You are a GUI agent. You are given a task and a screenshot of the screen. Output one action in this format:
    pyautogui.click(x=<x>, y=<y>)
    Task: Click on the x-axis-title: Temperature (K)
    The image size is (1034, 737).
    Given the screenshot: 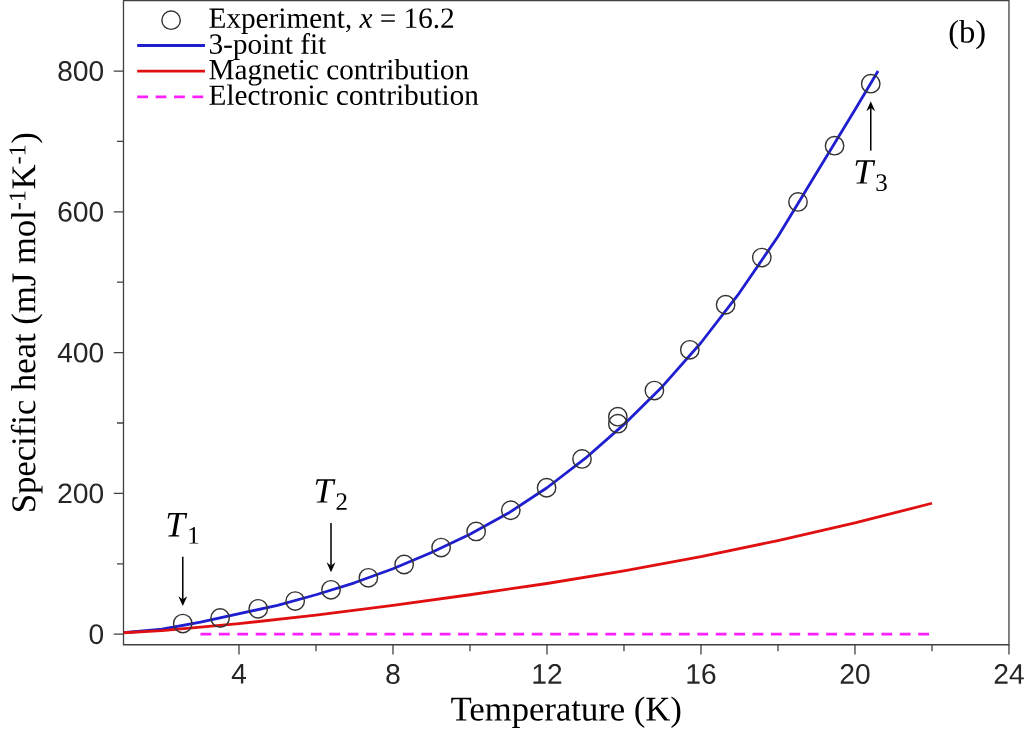 What is the action you would take?
    pyautogui.click(x=566, y=712)
    